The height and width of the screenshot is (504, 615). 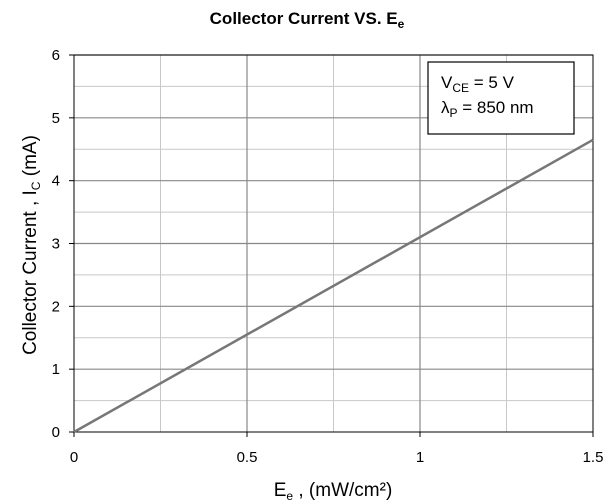 I want to click on y-tick-label: 3, so click(x=56, y=244).